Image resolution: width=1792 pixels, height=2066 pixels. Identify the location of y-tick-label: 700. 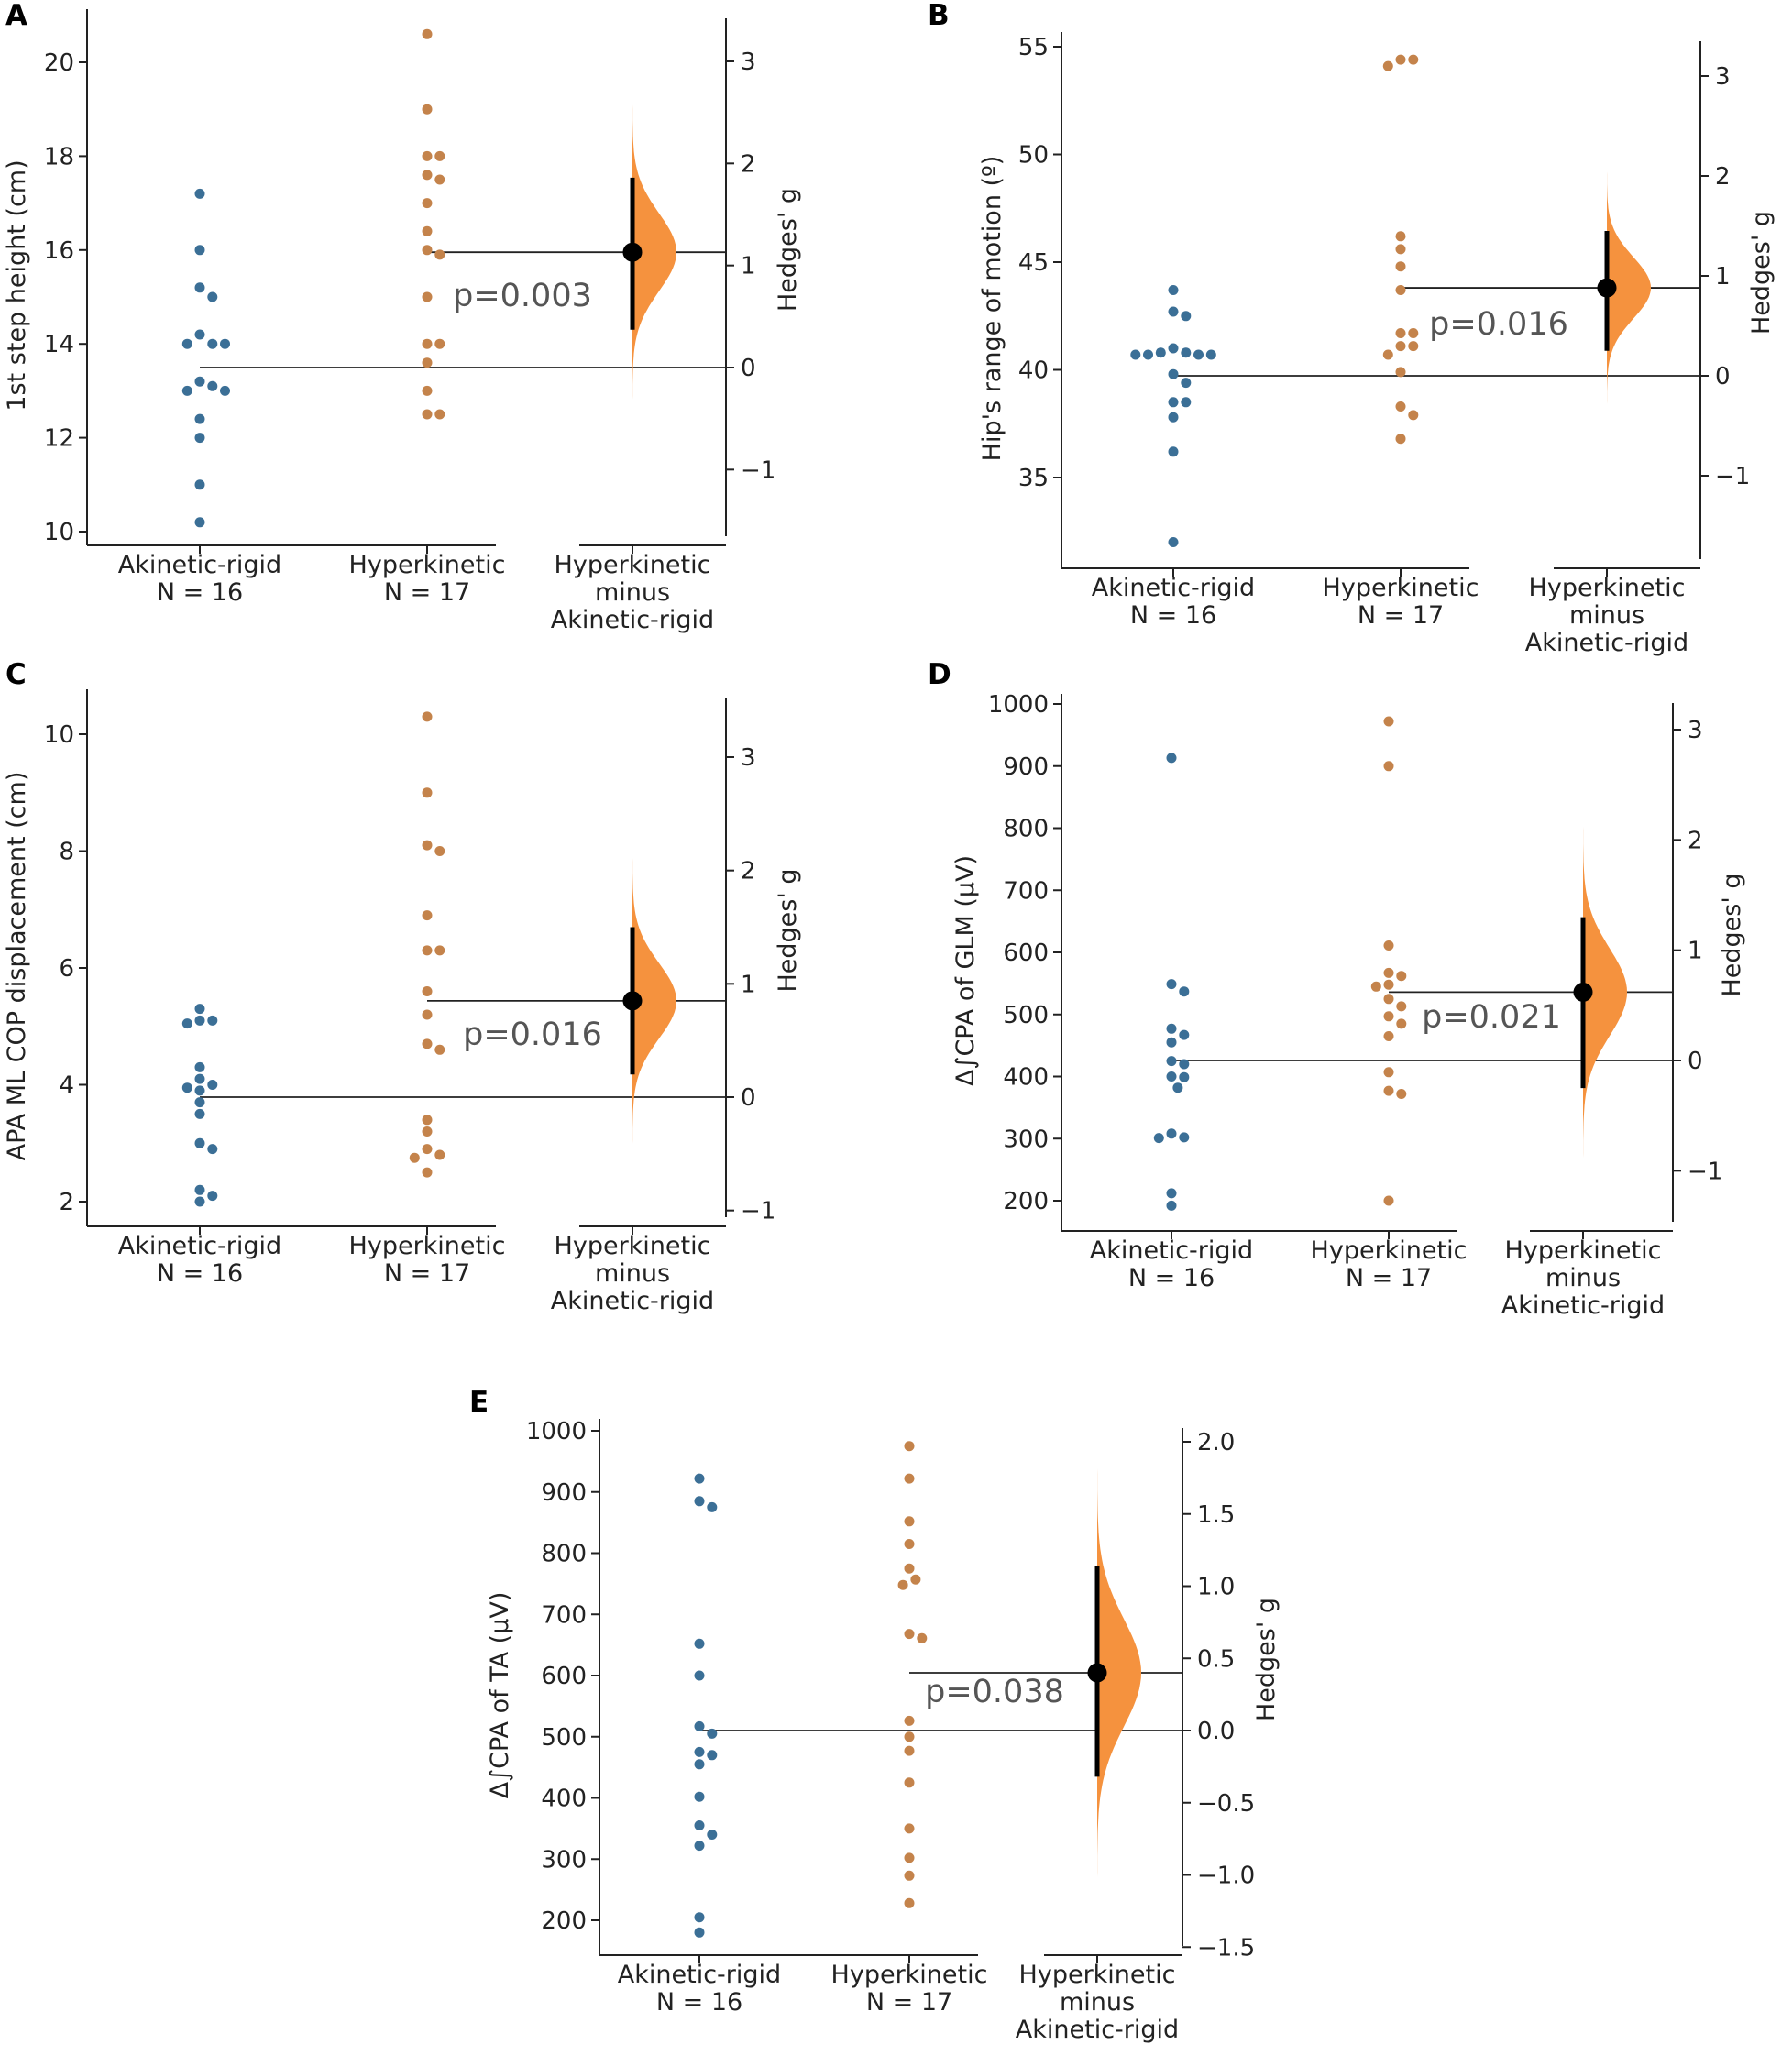
(1026, 891).